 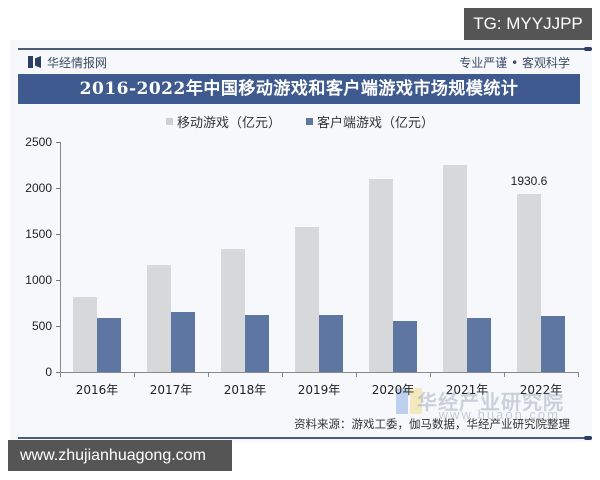 I want to click on bar-client-2022年, so click(x=553, y=343).